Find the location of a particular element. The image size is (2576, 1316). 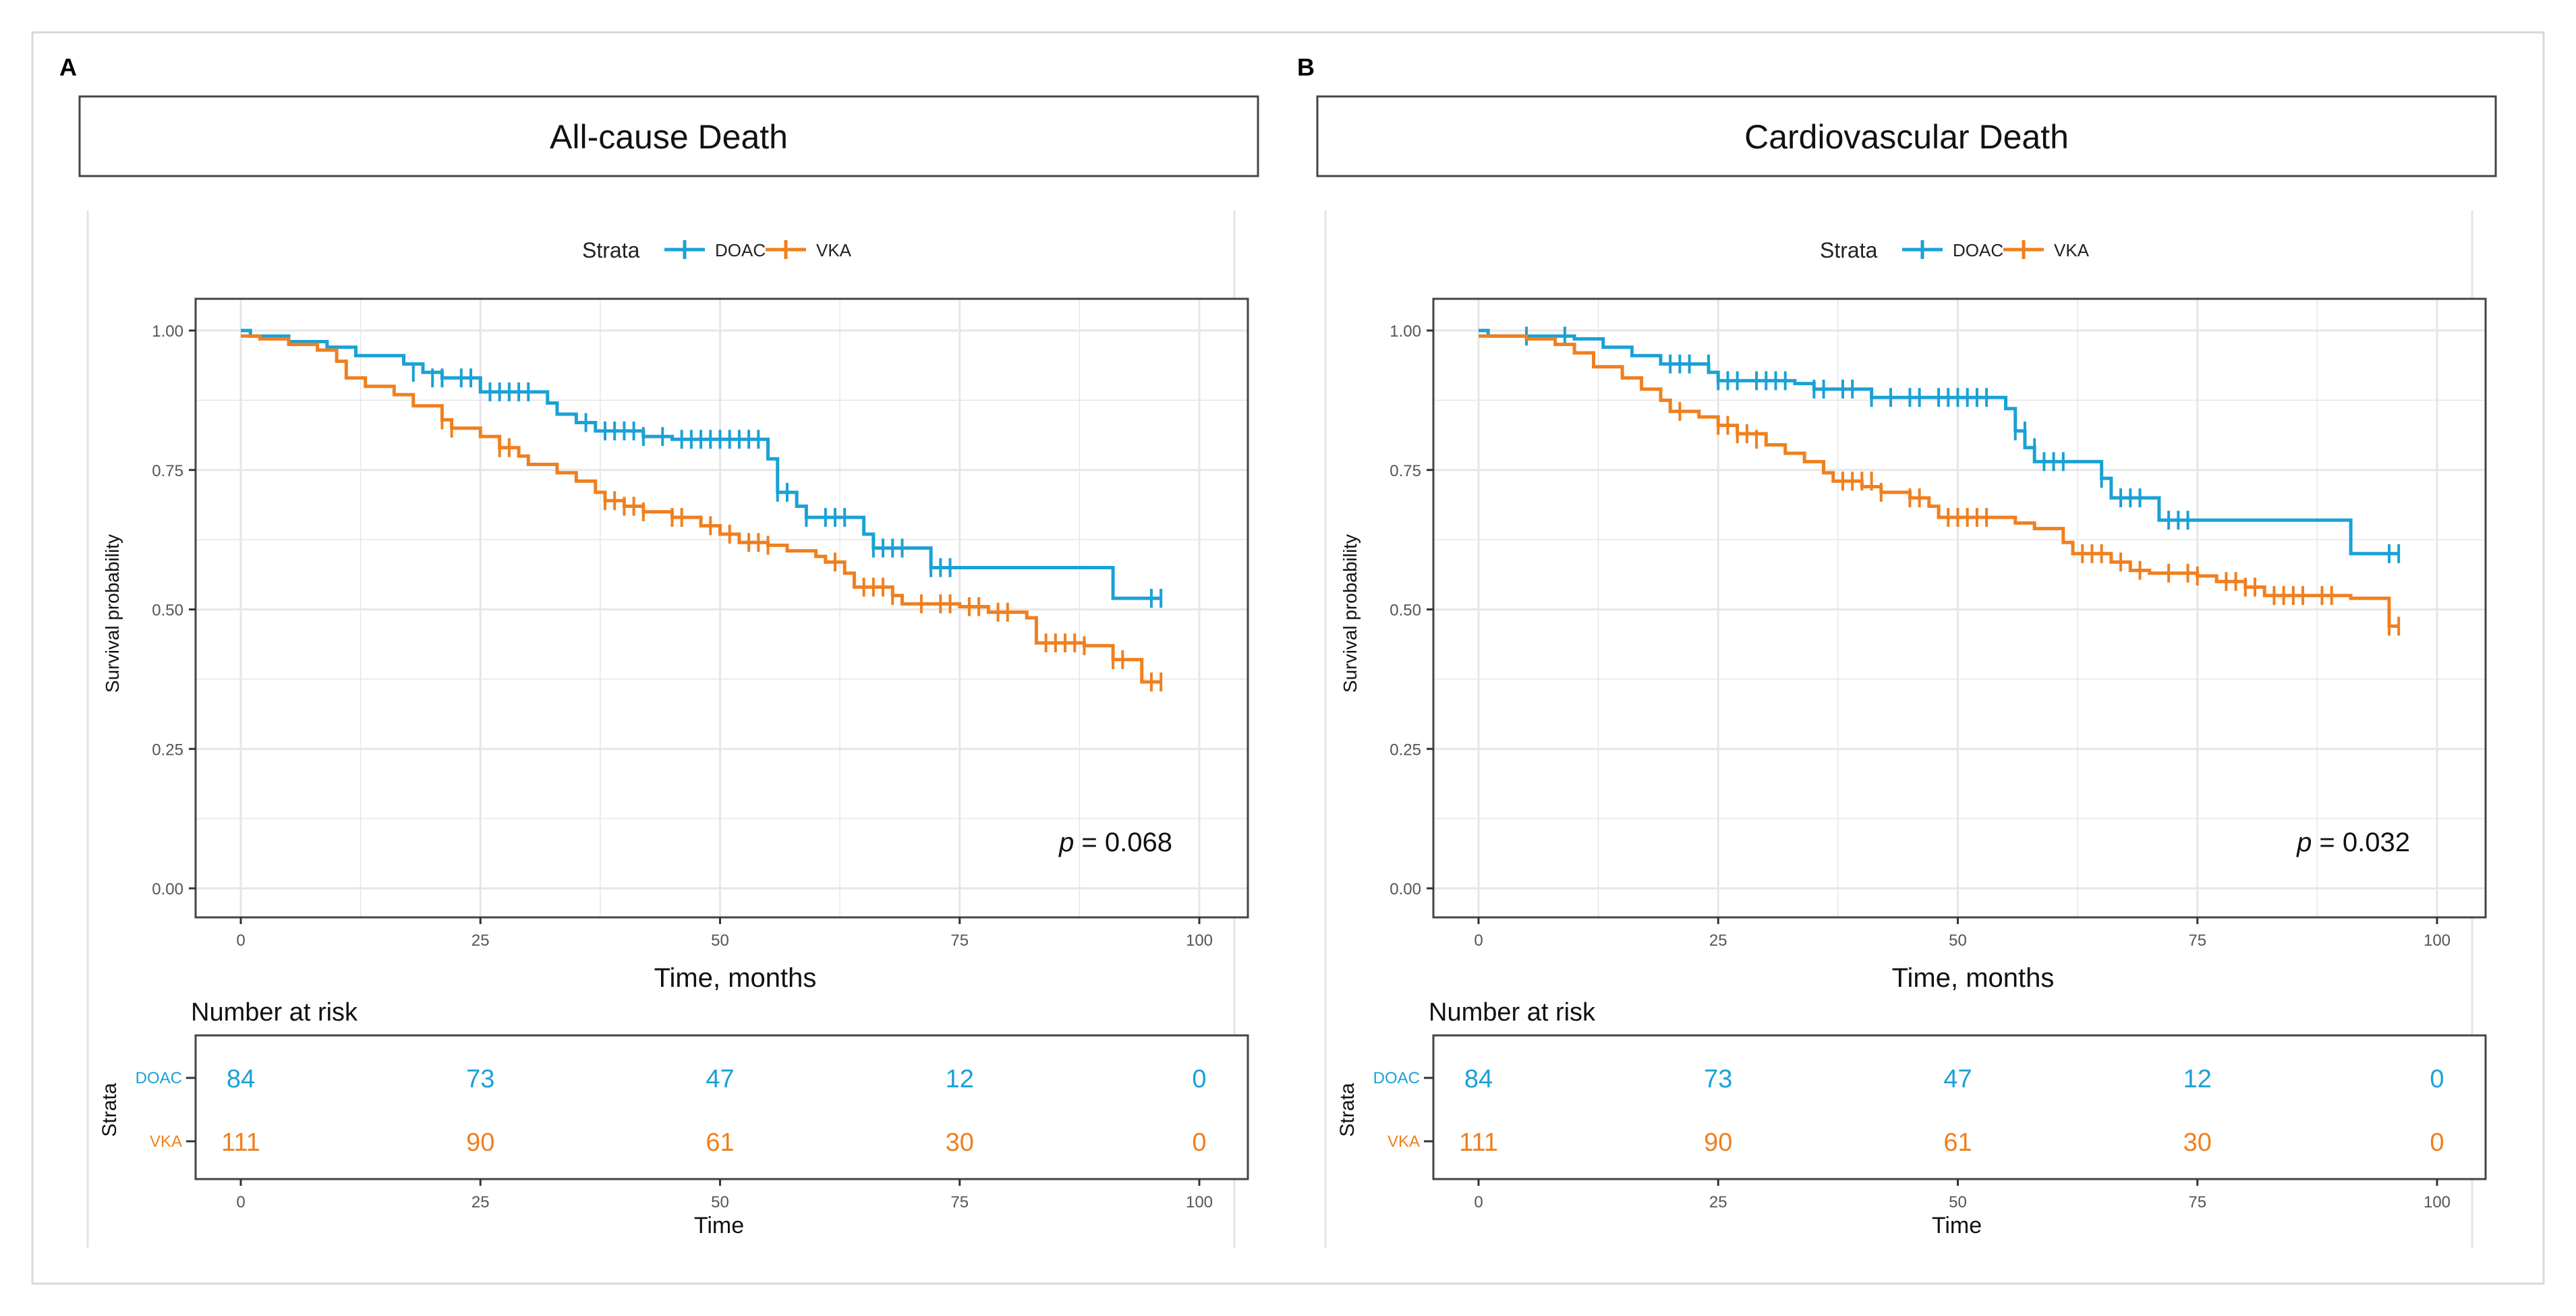

risk-x-tick-label: 0 is located at coordinates (240, 1202).